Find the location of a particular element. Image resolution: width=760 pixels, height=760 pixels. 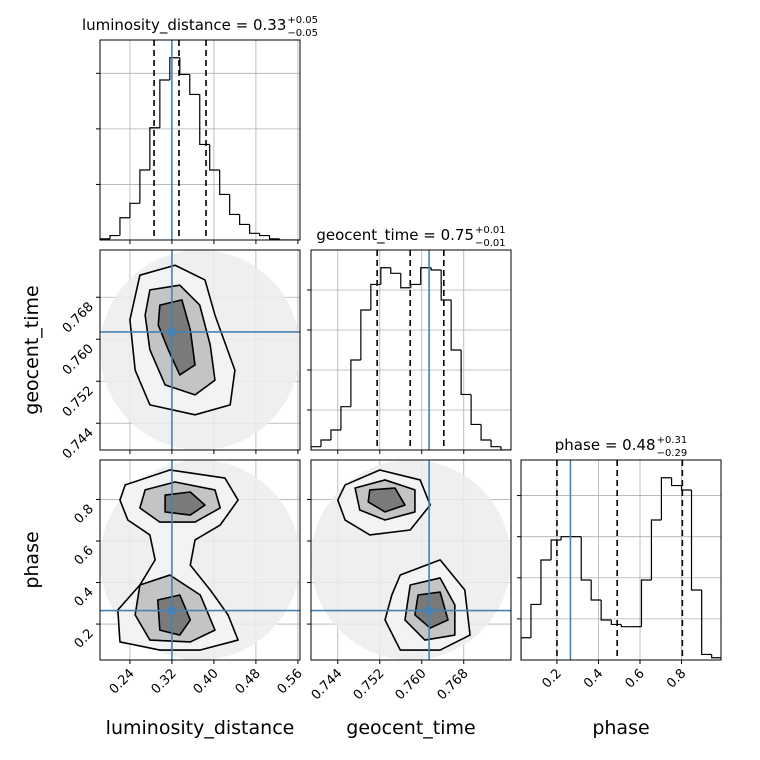

panel-title-sup: +0.01 is located at coordinates (490, 230).